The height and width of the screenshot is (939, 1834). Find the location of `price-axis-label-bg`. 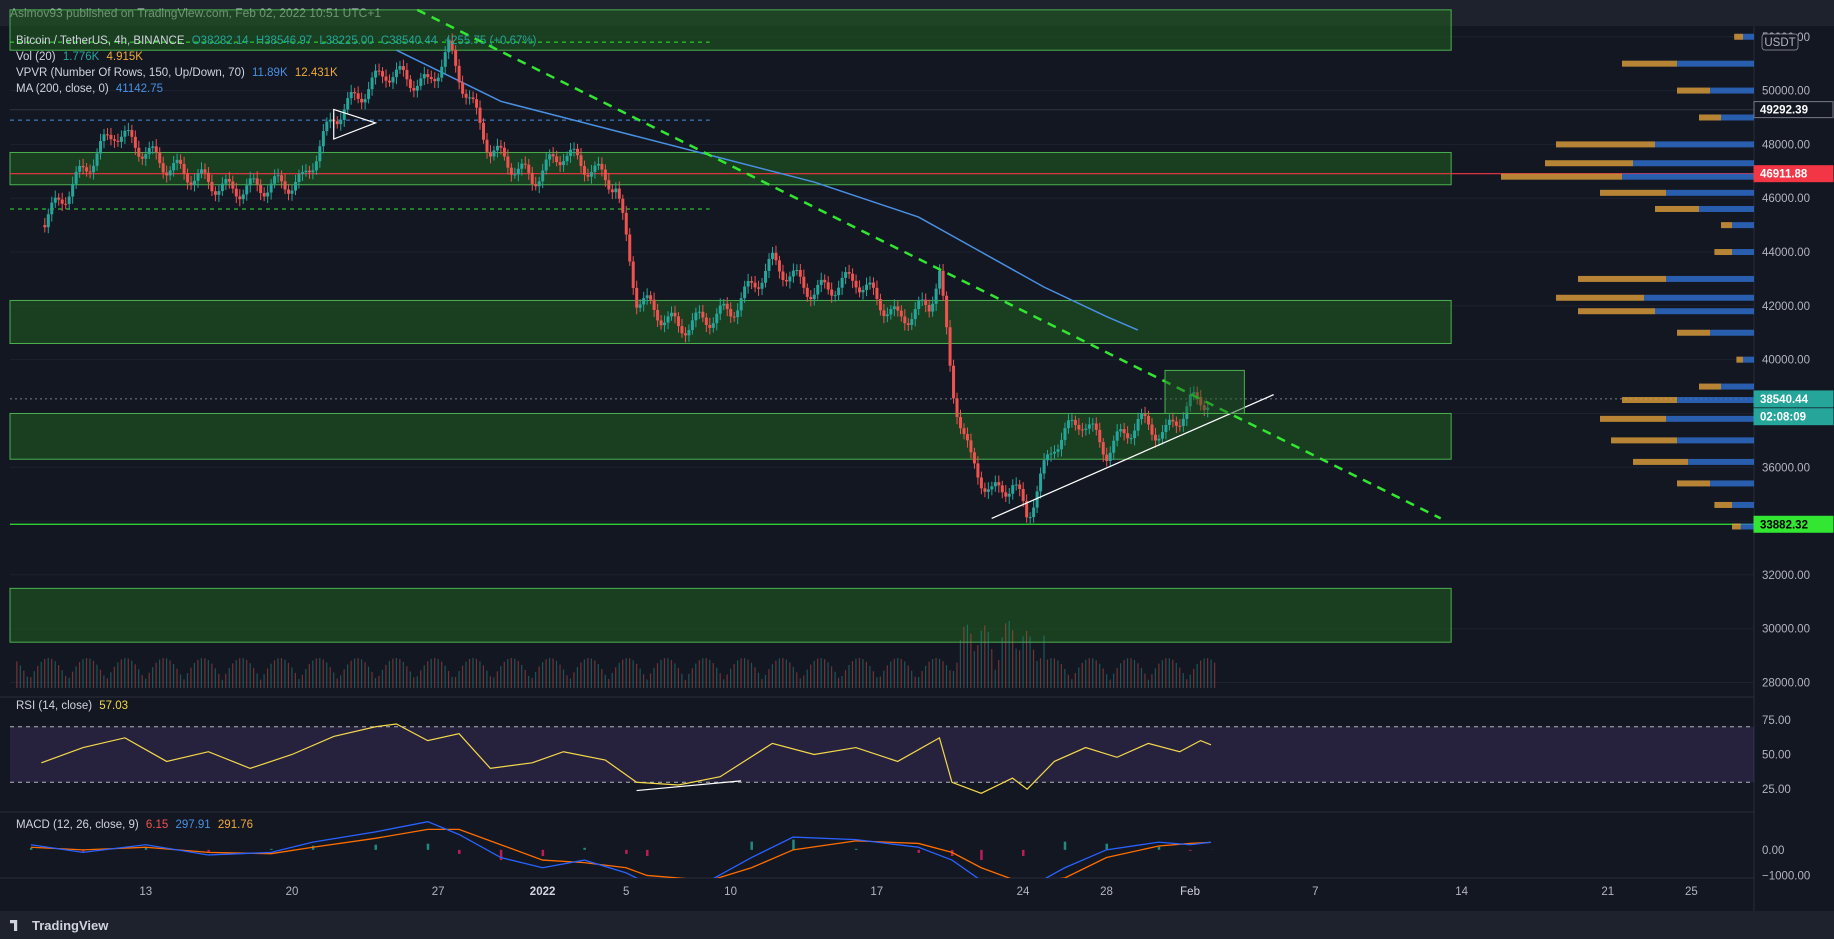

price-axis-label-bg is located at coordinates (1793, 417).